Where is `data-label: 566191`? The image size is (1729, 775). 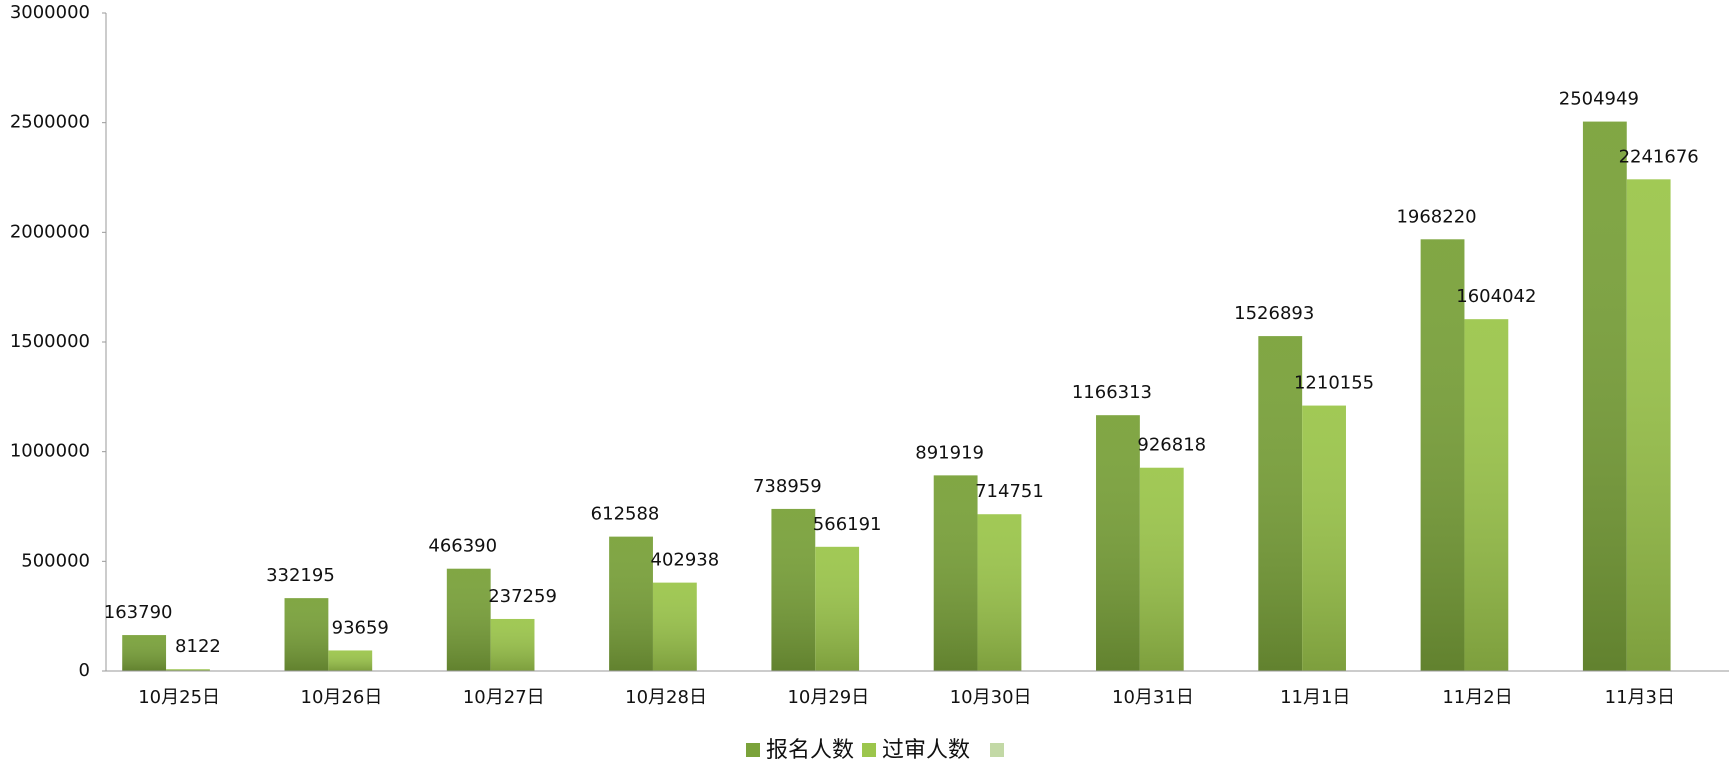
data-label: 566191 is located at coordinates (847, 524).